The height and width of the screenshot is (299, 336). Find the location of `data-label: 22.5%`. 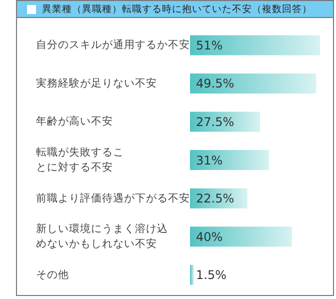

data-label: 22.5% is located at coordinates (215, 199).